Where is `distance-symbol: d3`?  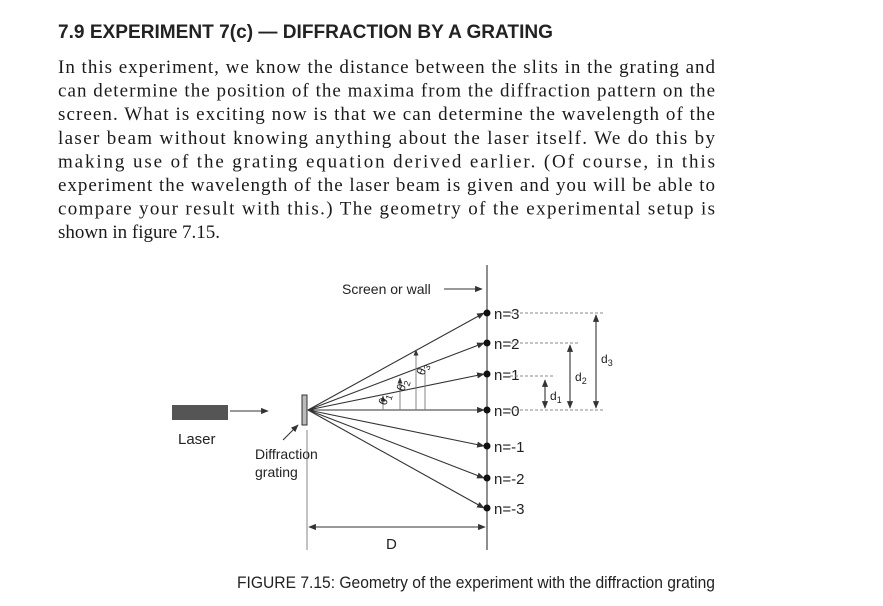 distance-symbol: d3 is located at coordinates (607, 360).